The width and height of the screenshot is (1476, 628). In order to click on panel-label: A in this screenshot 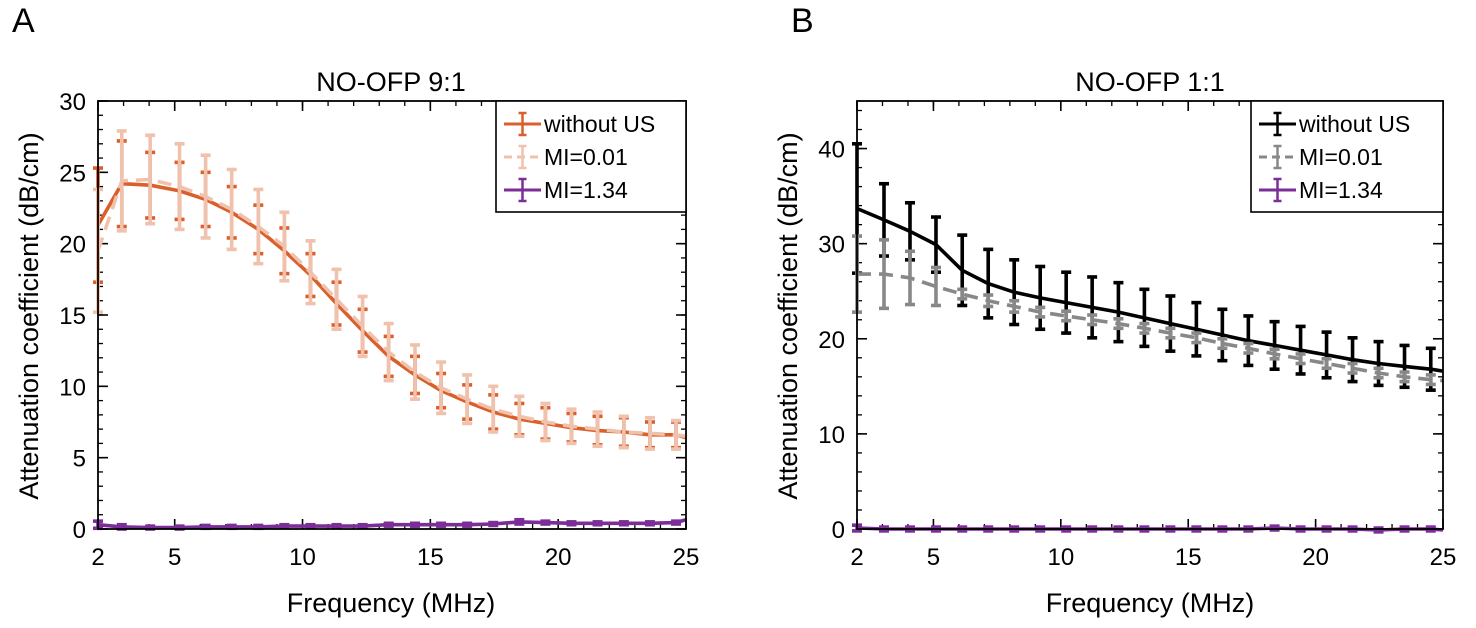, I will do `click(23, 21)`.